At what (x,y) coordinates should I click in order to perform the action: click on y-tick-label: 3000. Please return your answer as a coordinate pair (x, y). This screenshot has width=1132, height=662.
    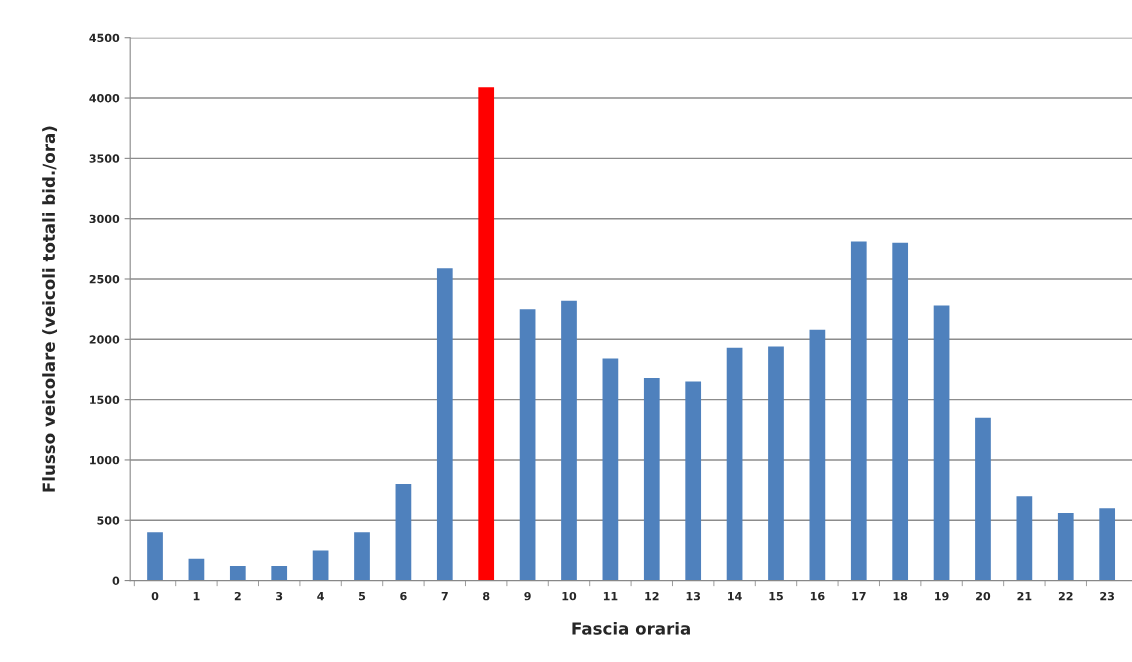
    Looking at the image, I should click on (104, 219).